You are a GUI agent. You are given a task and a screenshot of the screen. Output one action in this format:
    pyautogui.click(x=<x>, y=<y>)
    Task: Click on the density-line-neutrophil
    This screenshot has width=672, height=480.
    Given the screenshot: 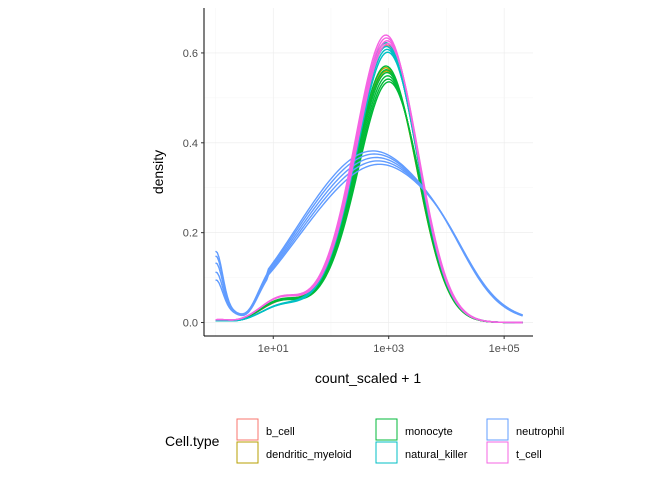 What is the action you would take?
    pyautogui.click(x=369, y=240)
    